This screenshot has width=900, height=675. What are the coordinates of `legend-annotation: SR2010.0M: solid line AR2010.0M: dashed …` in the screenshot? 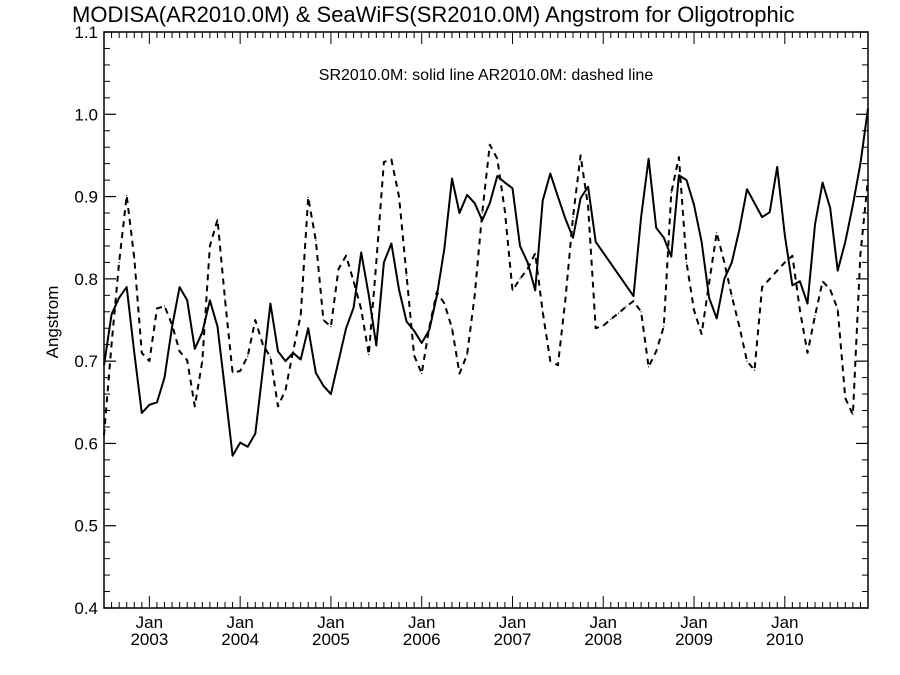 It's located at (486, 75).